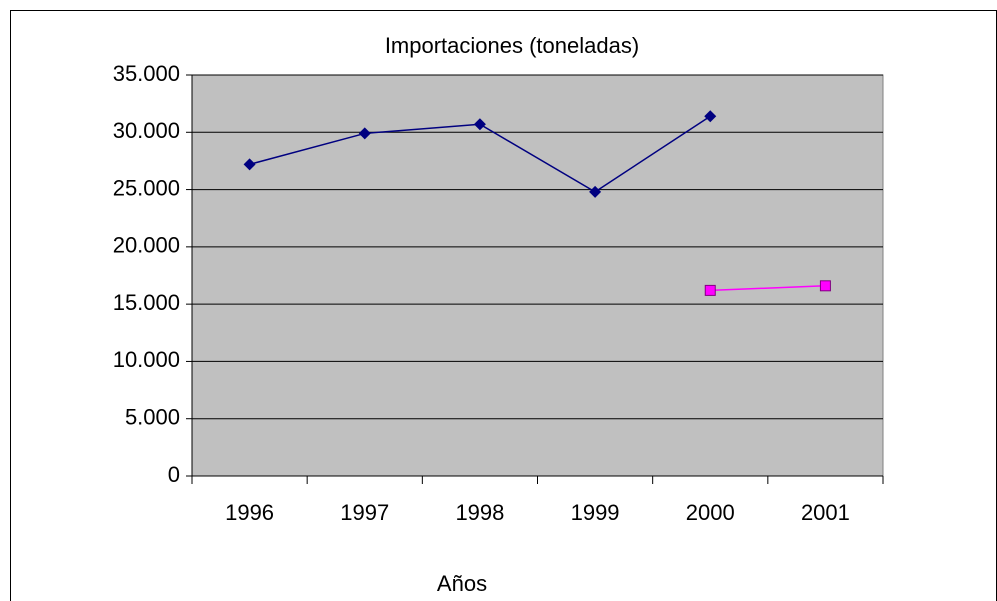 The height and width of the screenshot is (601, 997). Describe the element at coordinates (825, 512) in the screenshot. I see `x-tick-label: 2001` at that location.